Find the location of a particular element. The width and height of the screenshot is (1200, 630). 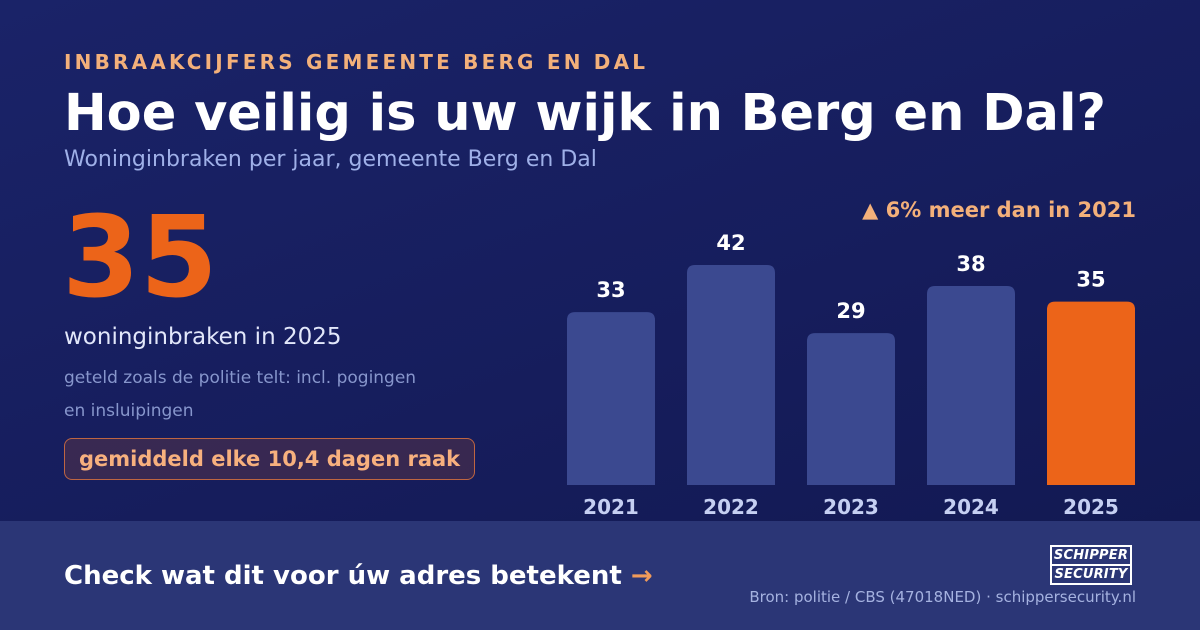

tick-label-2025: 2025 is located at coordinates (1091, 507).